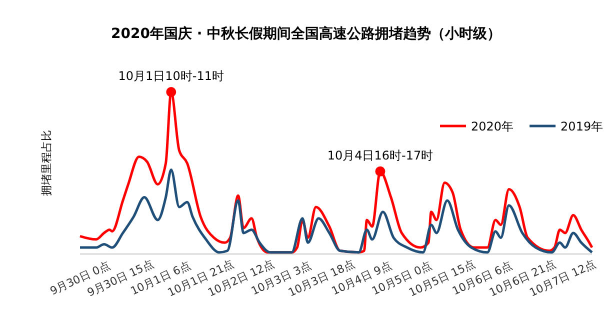 The height and width of the screenshot is (332, 613). I want to click on annotation: 10月4日16时-17时, so click(380, 155).